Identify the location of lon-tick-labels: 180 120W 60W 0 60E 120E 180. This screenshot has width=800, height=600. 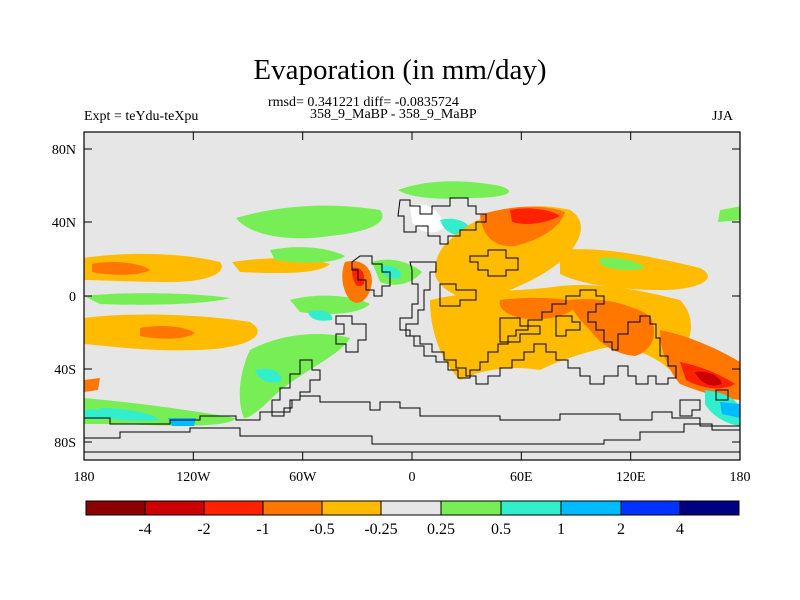
(412, 477).